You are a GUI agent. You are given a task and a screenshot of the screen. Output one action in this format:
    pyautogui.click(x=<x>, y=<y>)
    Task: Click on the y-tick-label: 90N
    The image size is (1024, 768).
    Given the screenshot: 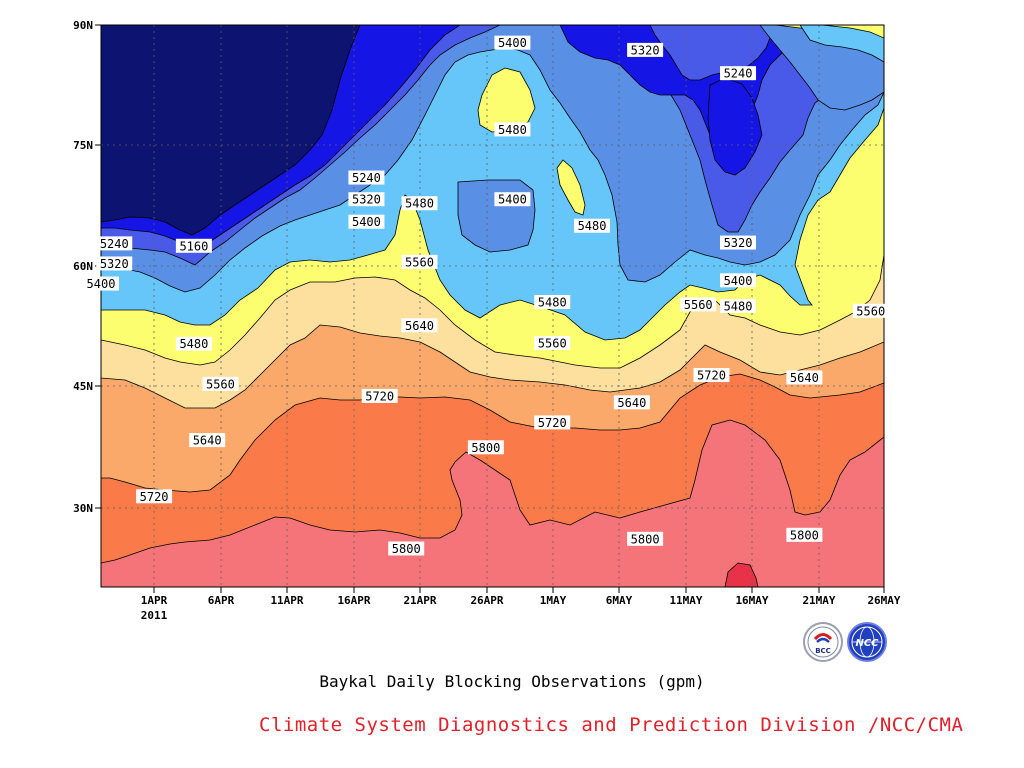 What is the action you would take?
    pyautogui.click(x=83, y=25)
    